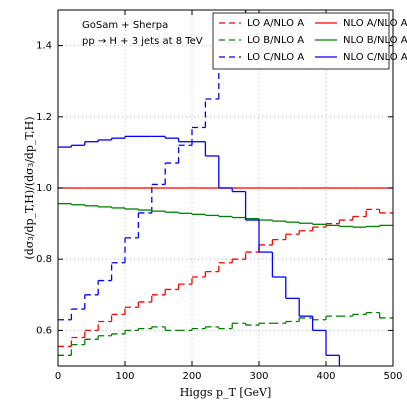 The height and width of the screenshot is (407, 407). Describe the element at coordinates (29, 188) in the screenshot. I see `y-axis-label: (dσ₃/dp_T,H)/(dσ₃/dp_T,H)` at that location.